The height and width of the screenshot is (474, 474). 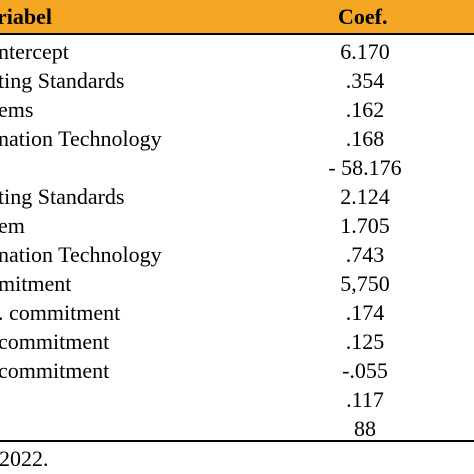 What do you see at coordinates (237, 225) in the screenshot?
I see `table-row: em 1.705` at bounding box center [237, 225].